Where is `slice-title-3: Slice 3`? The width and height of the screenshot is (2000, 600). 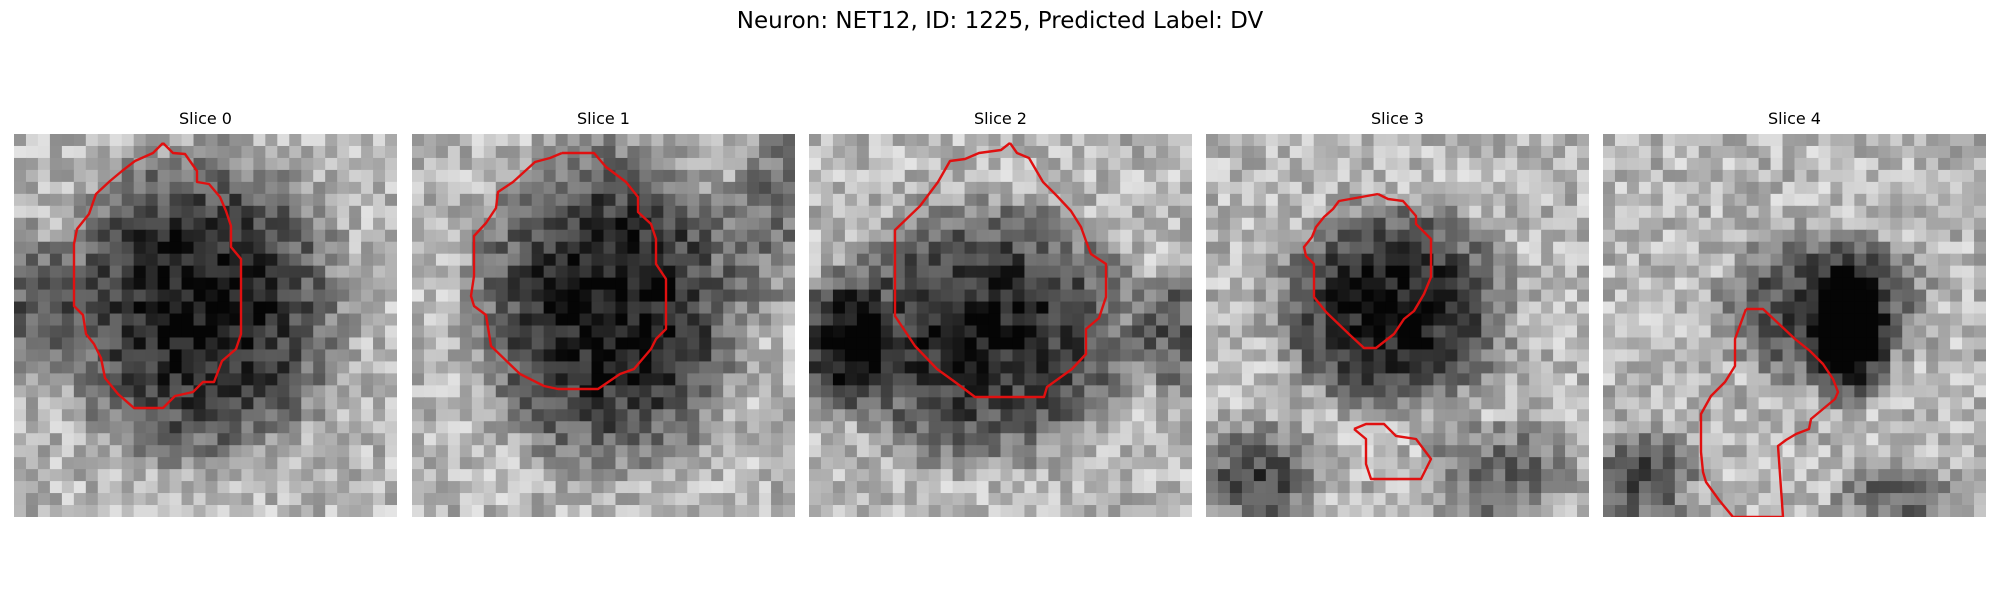 slice-title-3: Slice 3 is located at coordinates (1397, 118).